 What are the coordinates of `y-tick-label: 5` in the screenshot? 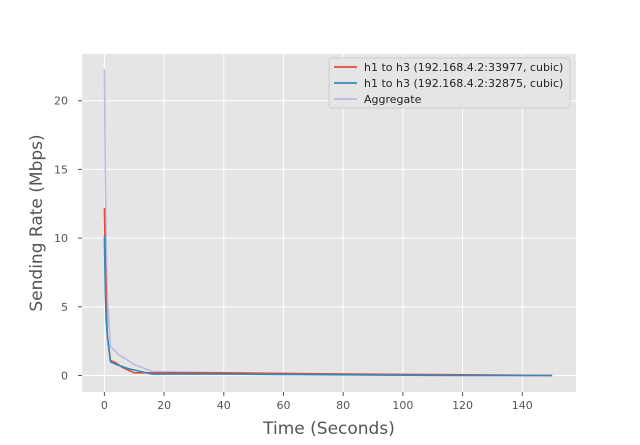 It's located at (64, 307).